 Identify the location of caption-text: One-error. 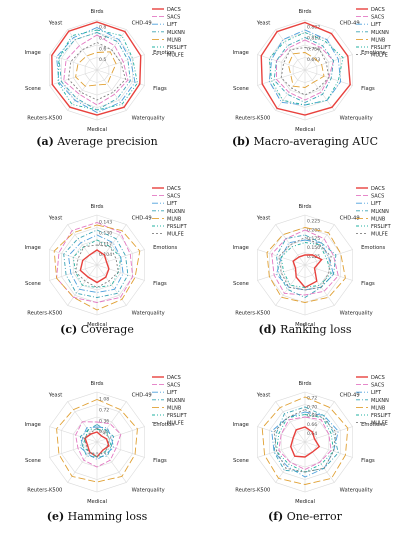
(312, 516).